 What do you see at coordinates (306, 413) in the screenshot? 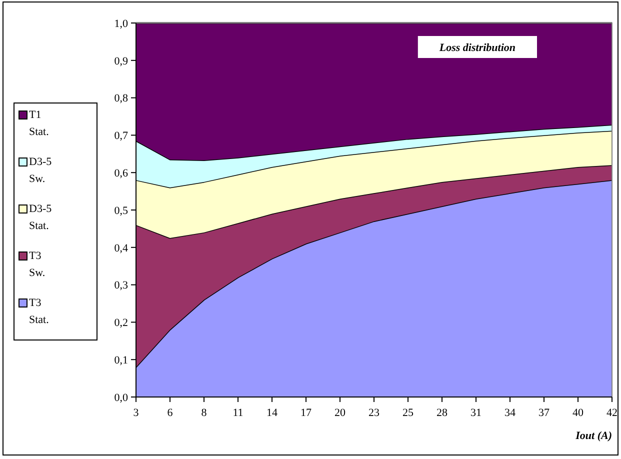
I see `x-tick-label: 17` at bounding box center [306, 413].